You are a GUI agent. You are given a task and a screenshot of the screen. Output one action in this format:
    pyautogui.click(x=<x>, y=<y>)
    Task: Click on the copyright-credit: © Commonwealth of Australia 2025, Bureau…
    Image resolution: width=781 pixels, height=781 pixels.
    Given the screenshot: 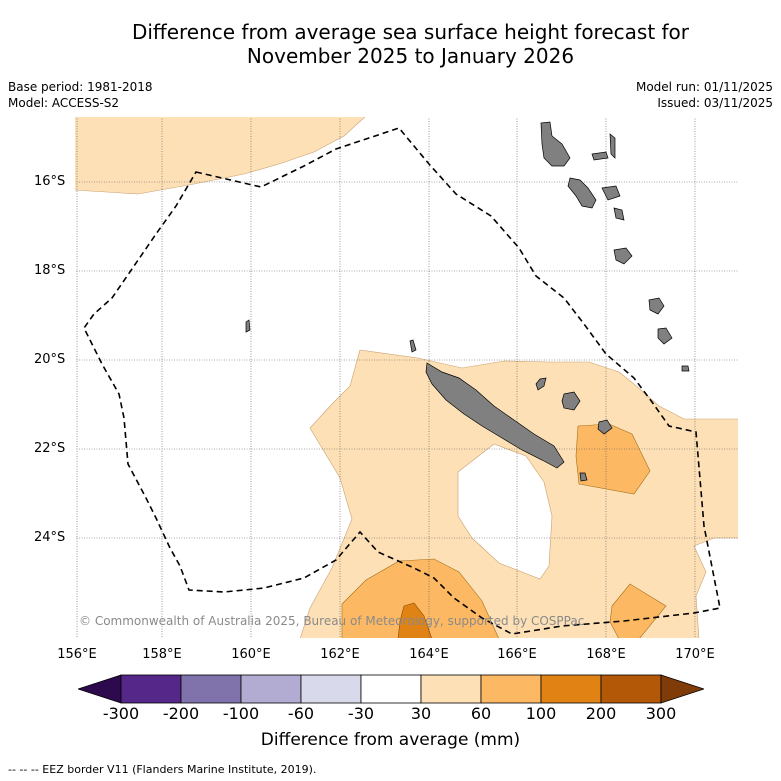 What is the action you would take?
    pyautogui.click(x=332, y=621)
    